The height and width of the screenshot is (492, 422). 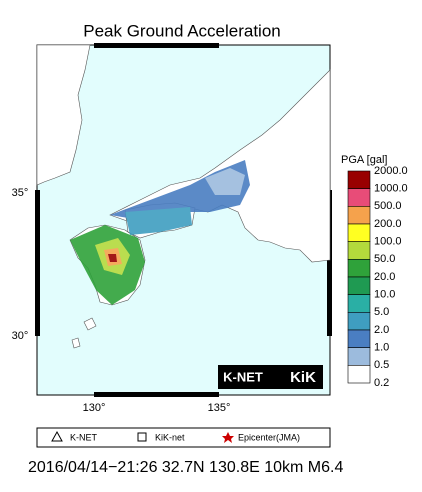 What do you see at coordinates (228, 437) in the screenshot?
I see `star-icon` at bounding box center [228, 437].